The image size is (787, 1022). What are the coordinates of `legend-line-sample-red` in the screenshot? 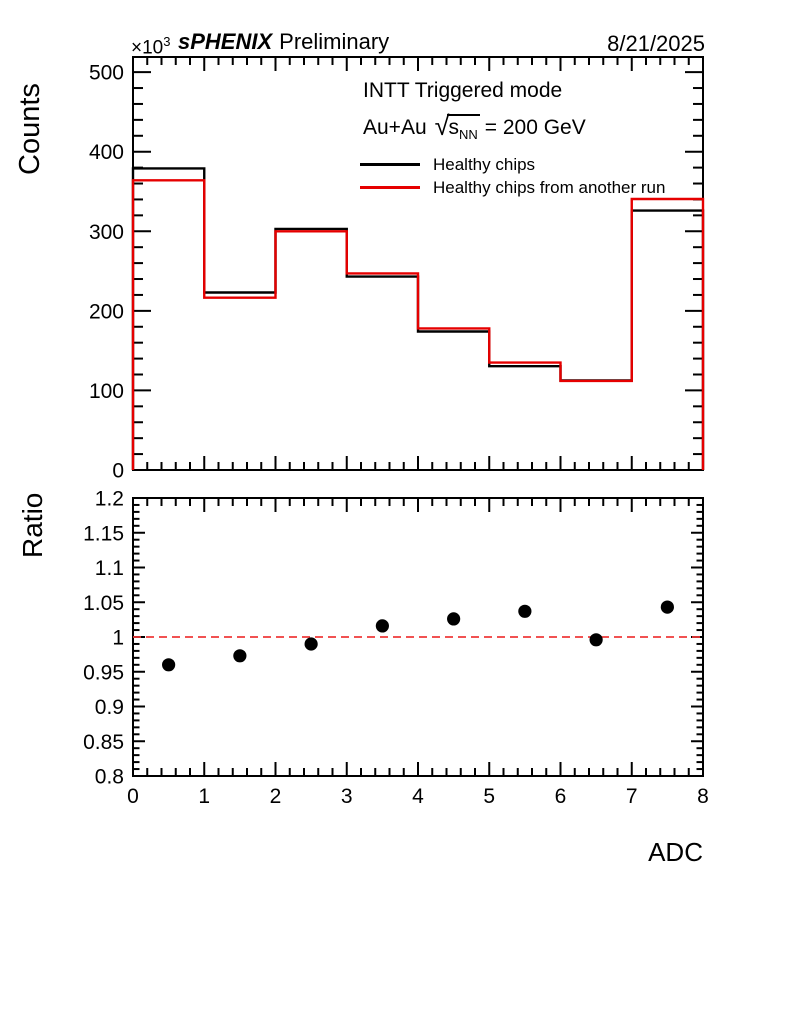 It's located at (390, 187).